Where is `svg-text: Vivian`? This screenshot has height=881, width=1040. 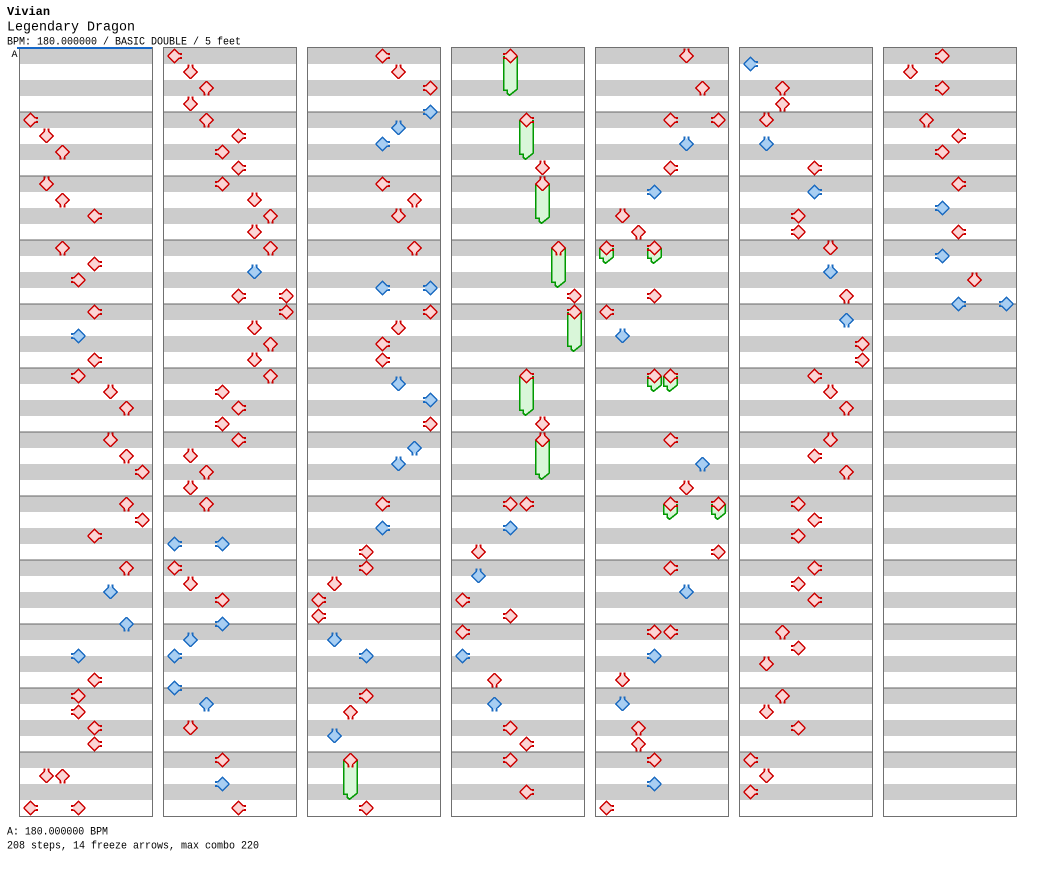 svg-text: Vivian is located at coordinates (28, 12).